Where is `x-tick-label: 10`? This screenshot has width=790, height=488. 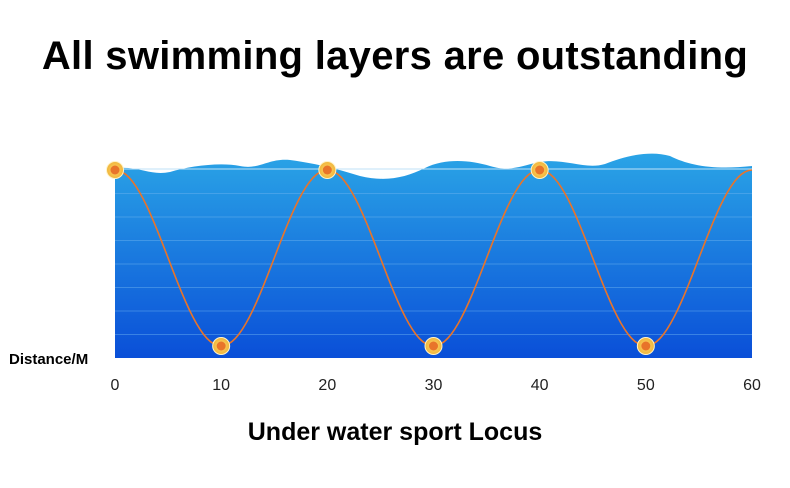 x-tick-label: 10 is located at coordinates (221, 385).